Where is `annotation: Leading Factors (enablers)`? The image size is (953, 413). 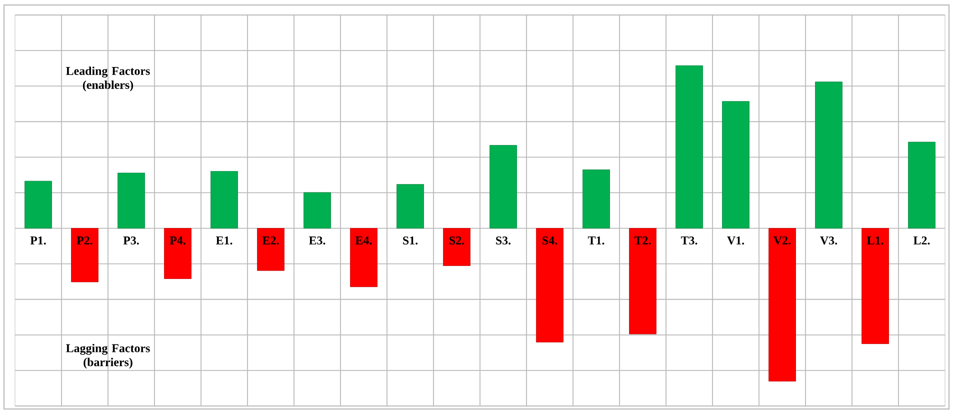
annotation: Leading Factors (enablers) is located at coordinates (108, 79).